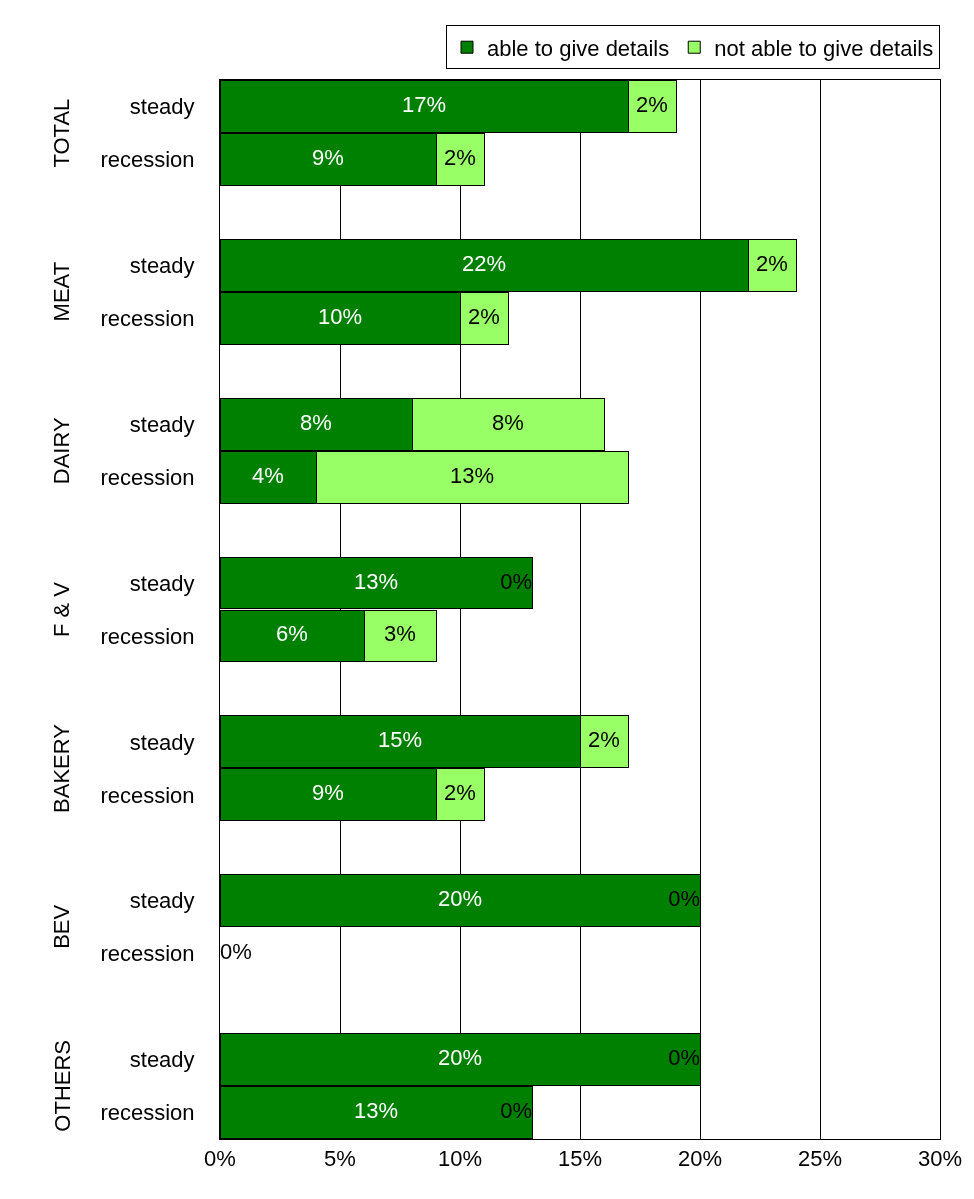 The height and width of the screenshot is (1199, 974). Describe the element at coordinates (340, 1159) in the screenshot. I see `x-tick-label: 5%` at that location.